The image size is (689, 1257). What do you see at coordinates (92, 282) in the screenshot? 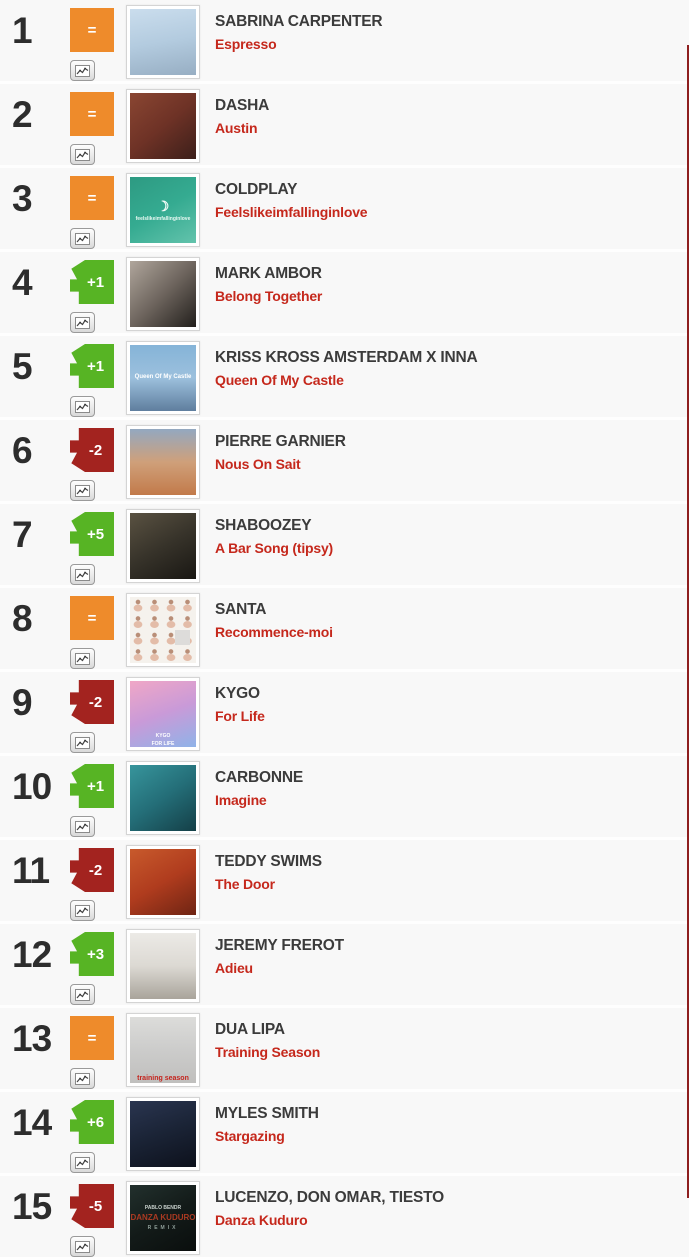
I see `rank-change-badge: +1` at bounding box center [92, 282].